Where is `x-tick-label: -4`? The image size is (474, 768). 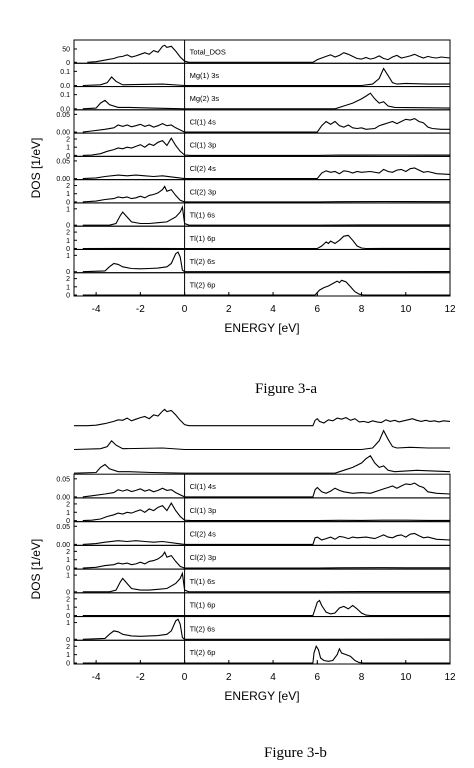
x-tick-label: -4 is located at coordinates (96, 677).